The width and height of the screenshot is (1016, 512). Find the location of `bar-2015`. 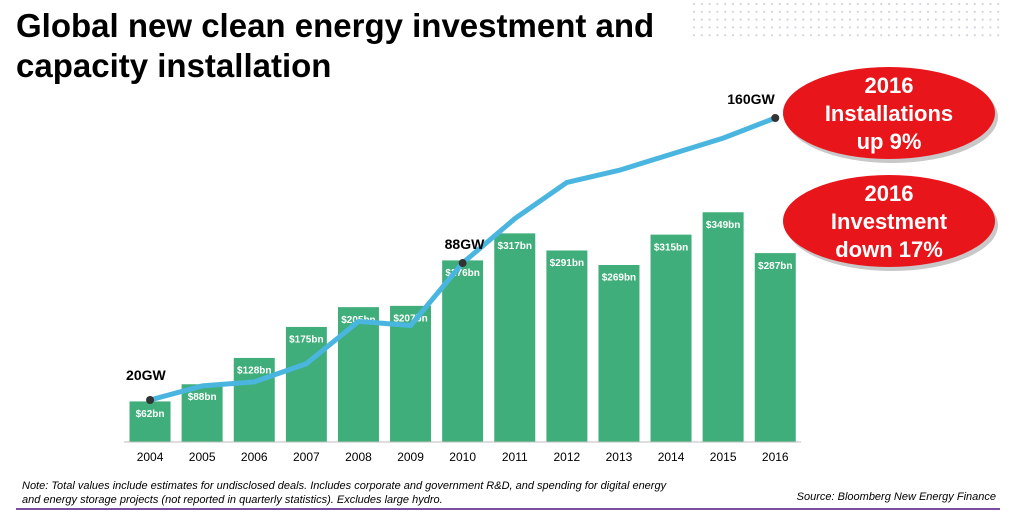

bar-2015 is located at coordinates (723, 327).